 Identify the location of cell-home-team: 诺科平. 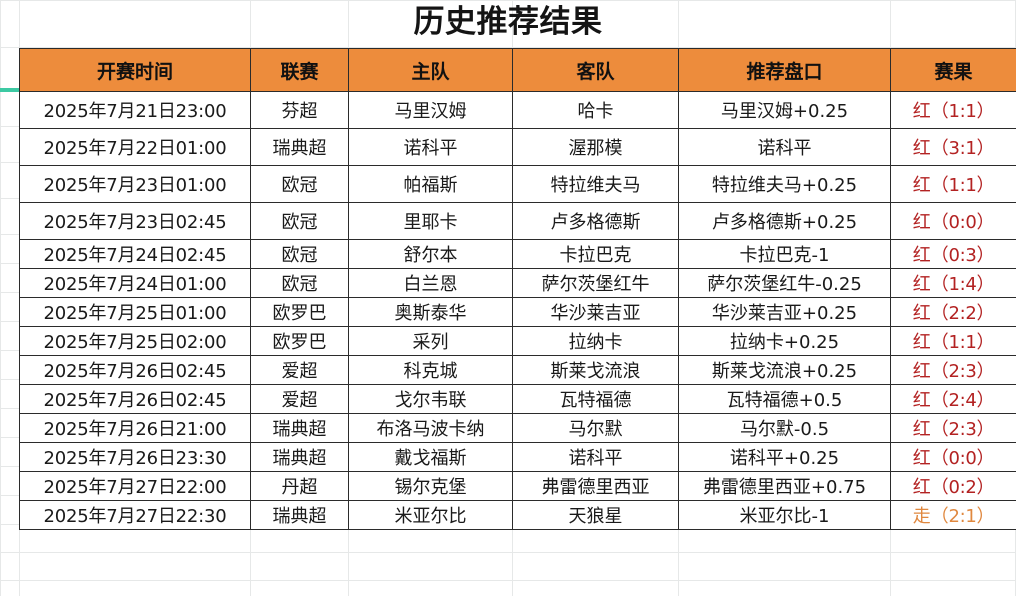
(430, 147).